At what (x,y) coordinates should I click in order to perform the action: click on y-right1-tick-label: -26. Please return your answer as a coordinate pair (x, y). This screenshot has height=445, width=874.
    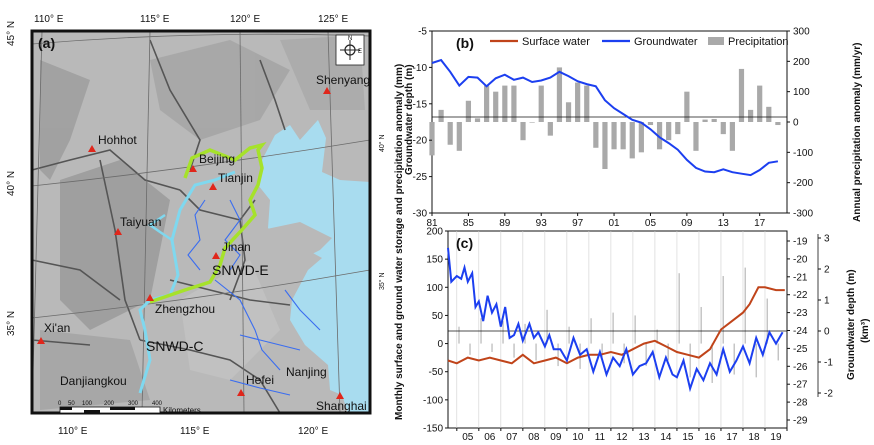
    Looking at the image, I should click on (800, 367).